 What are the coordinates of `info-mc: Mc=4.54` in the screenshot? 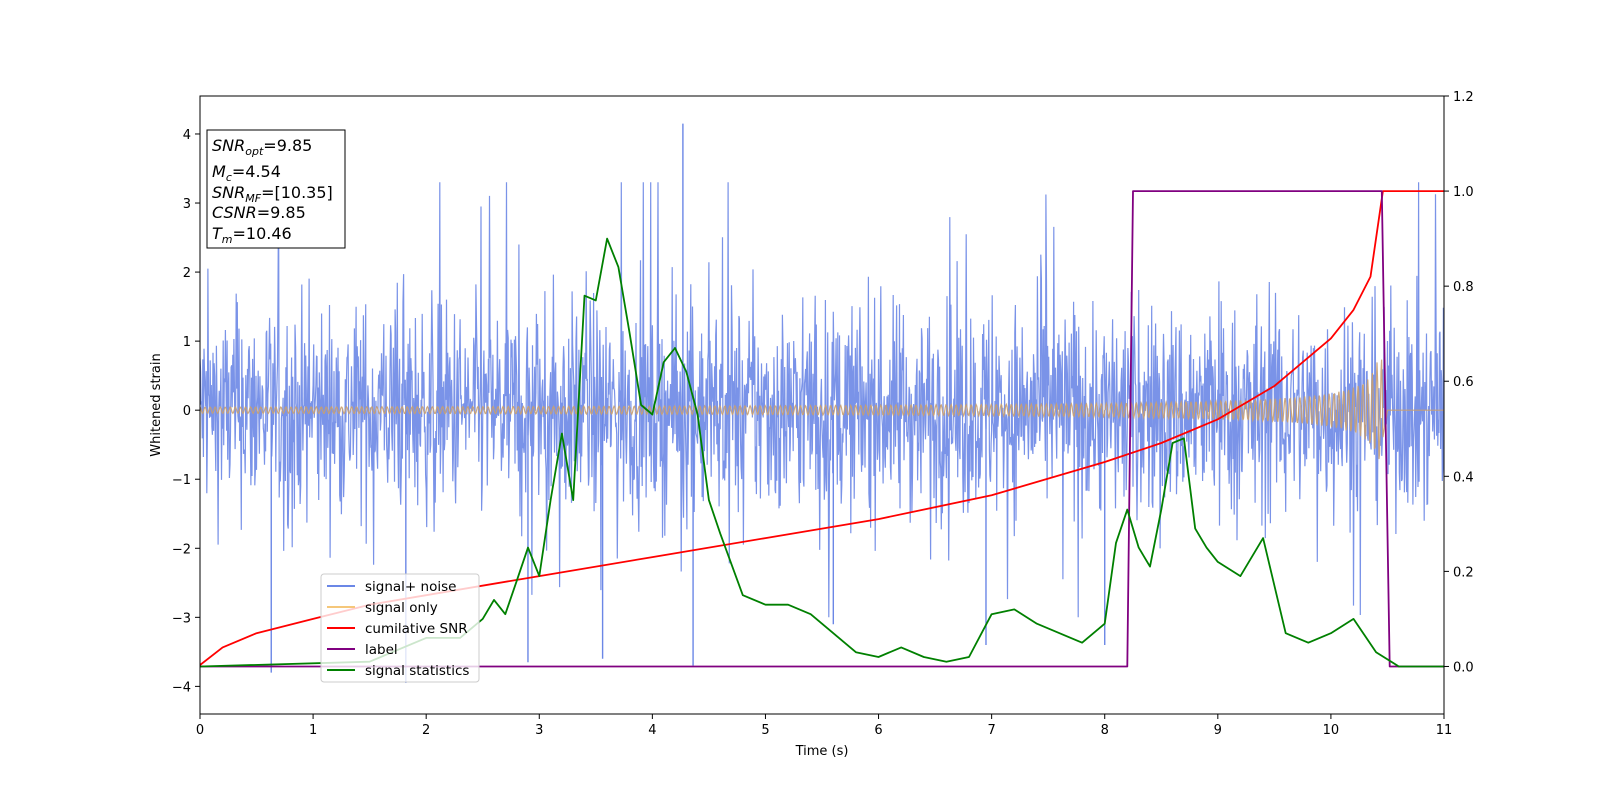 It's located at (246, 173).